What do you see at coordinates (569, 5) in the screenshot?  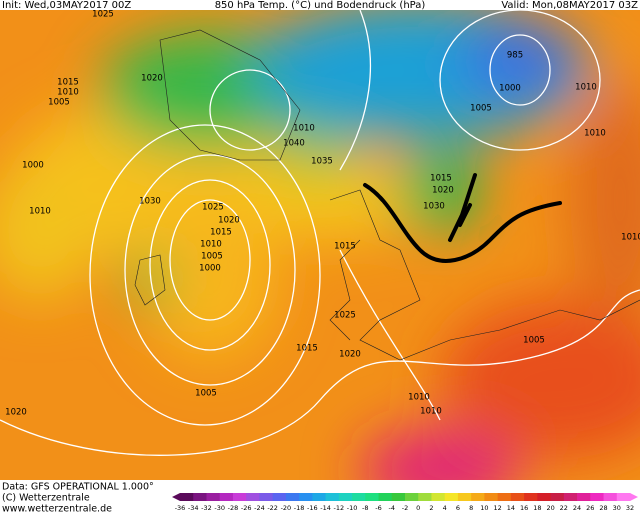 I see `valid-time: Valid: Mon,08MAY2017 03Z` at bounding box center [569, 5].